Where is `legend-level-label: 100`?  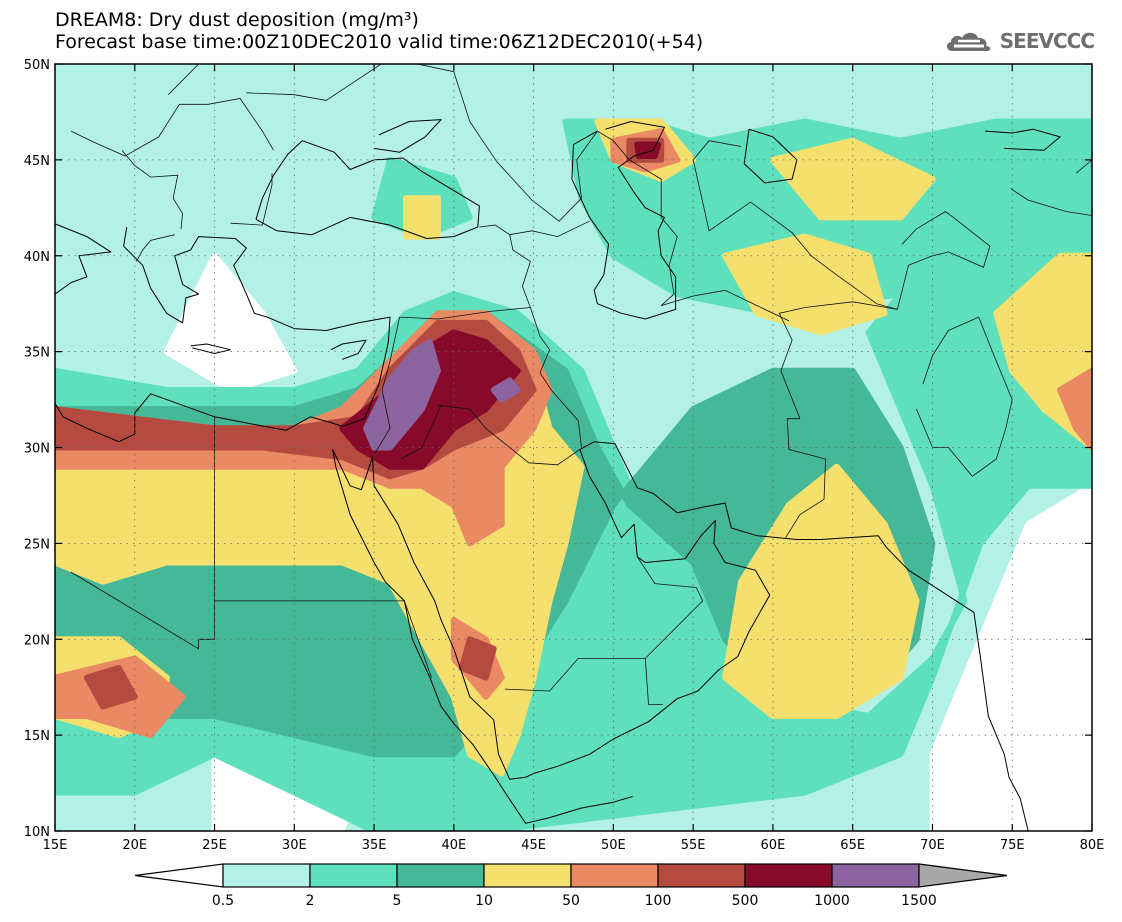
legend-level-label: 100 is located at coordinates (658, 901).